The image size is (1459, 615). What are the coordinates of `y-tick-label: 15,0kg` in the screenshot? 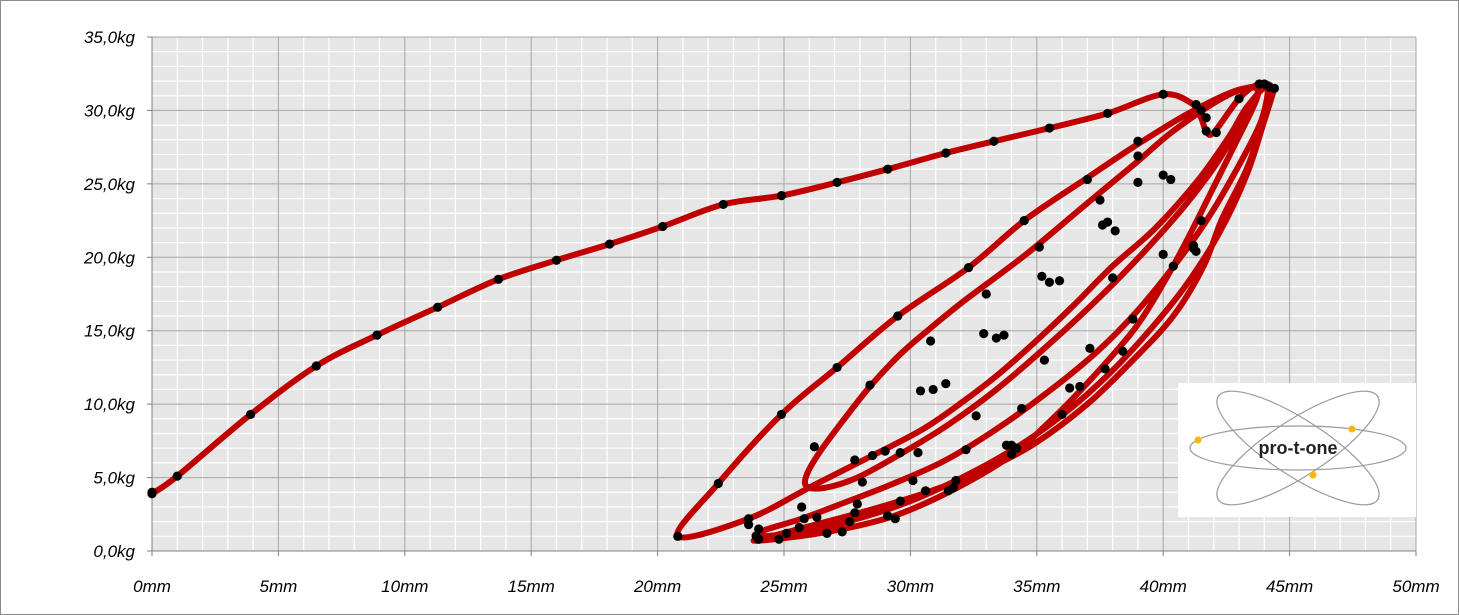 It's located at (110, 331).